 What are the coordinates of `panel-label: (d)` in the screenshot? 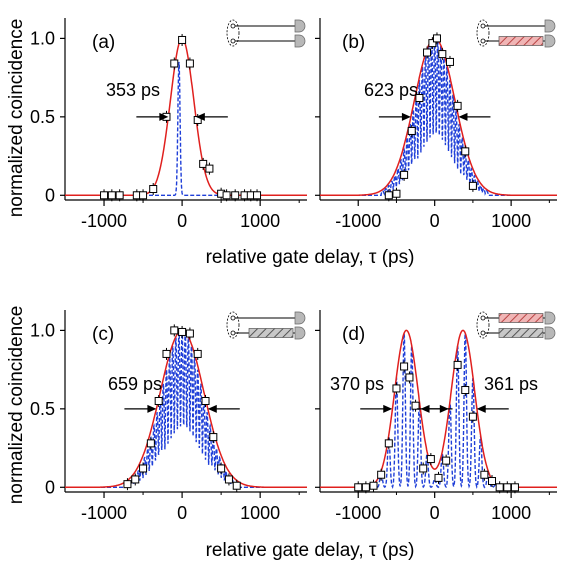 It's located at (353, 334).